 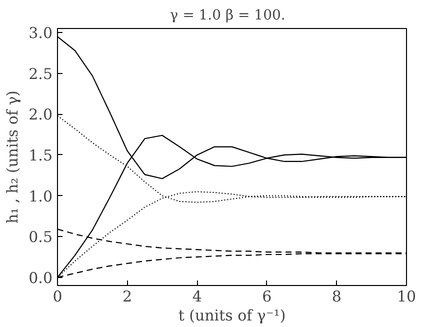 I want to click on y-tick-label: 2.0, so click(x=40, y=115).